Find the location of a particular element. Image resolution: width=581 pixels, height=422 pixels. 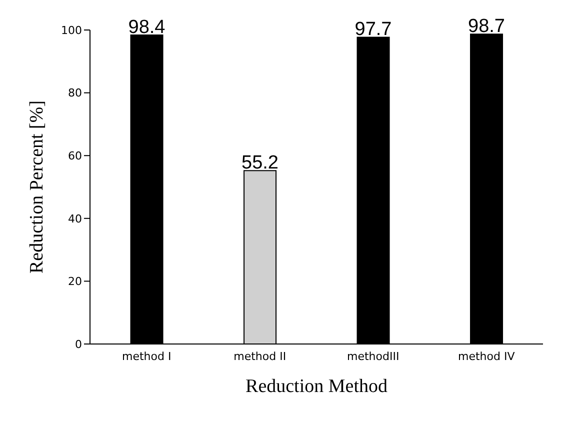

data-label: 55.2 is located at coordinates (260, 163).